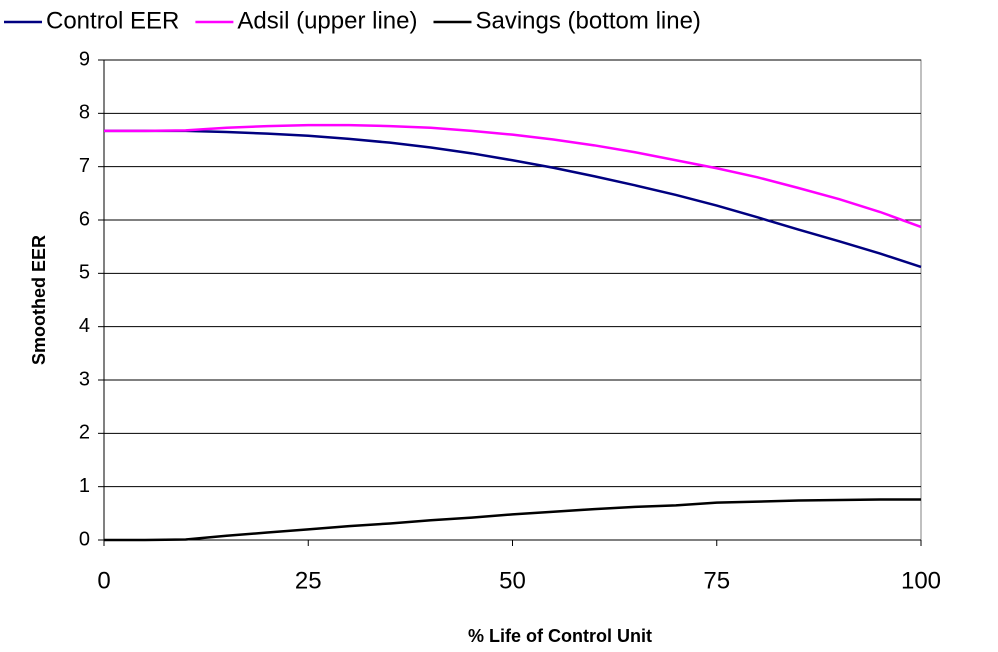 This screenshot has width=998, height=652. I want to click on y-tick-label: 1, so click(84, 486).